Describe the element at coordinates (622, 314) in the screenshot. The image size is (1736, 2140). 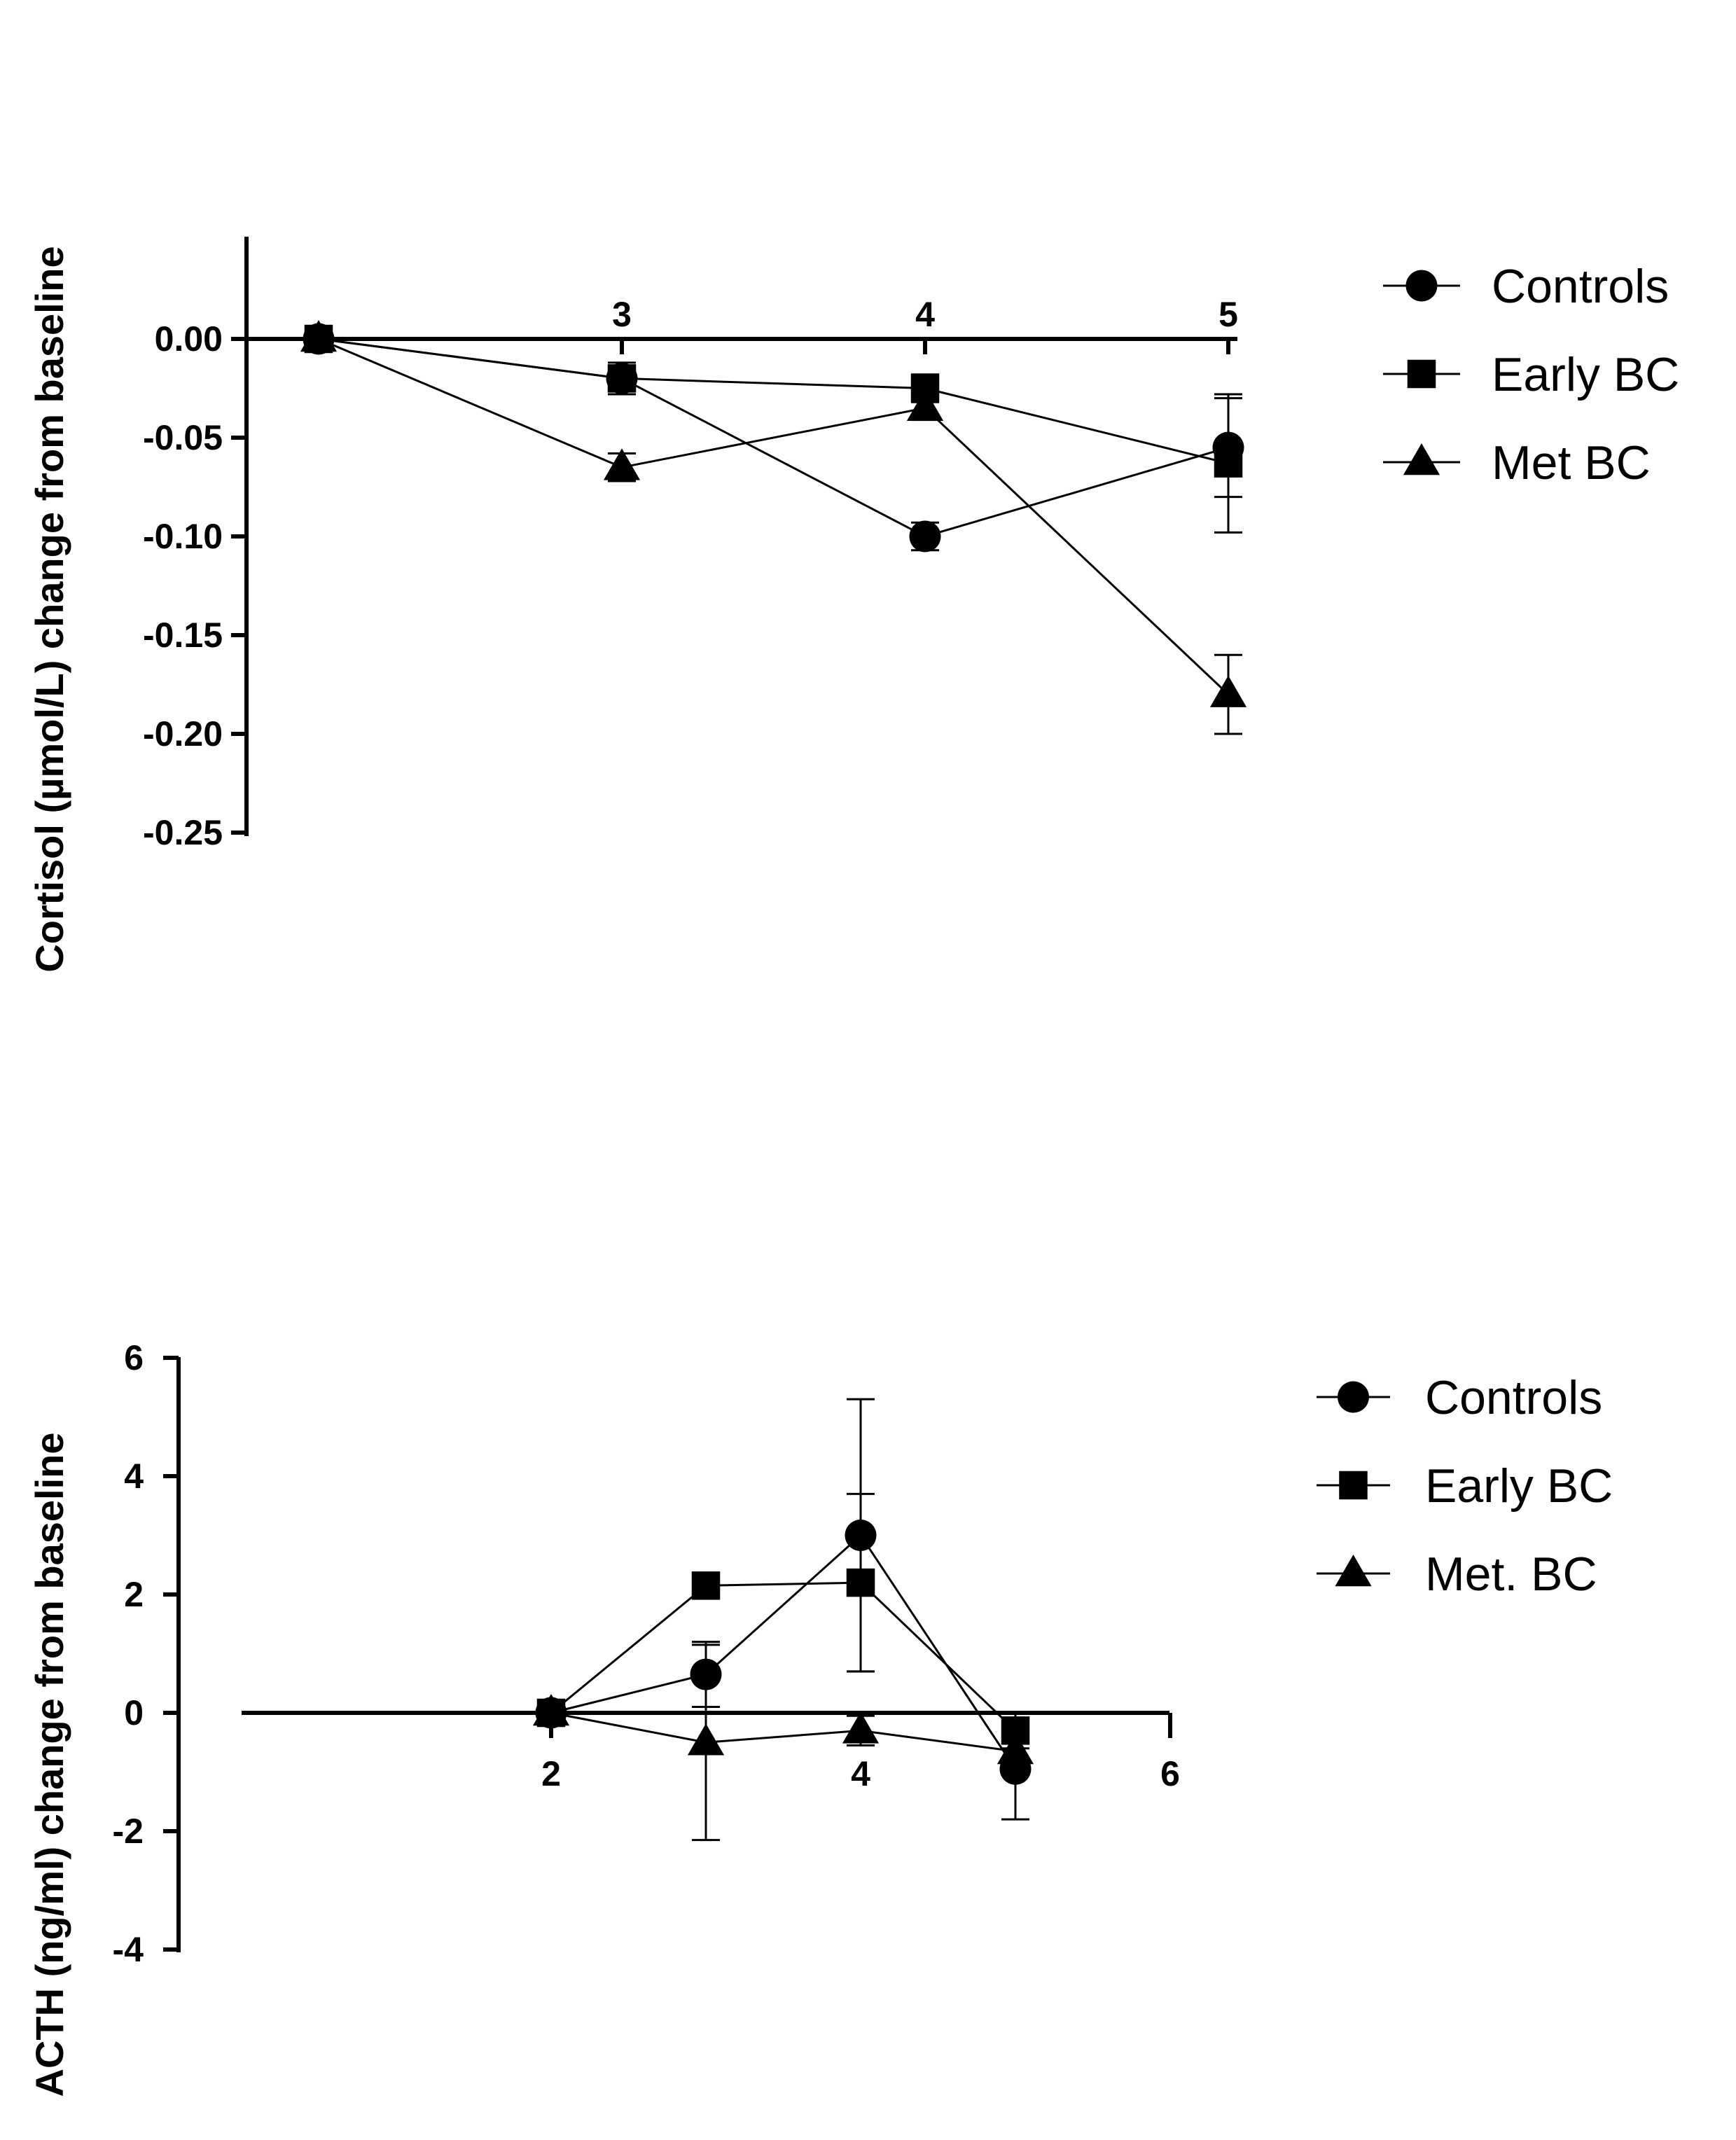
I see `x-tick-label: 3` at that location.